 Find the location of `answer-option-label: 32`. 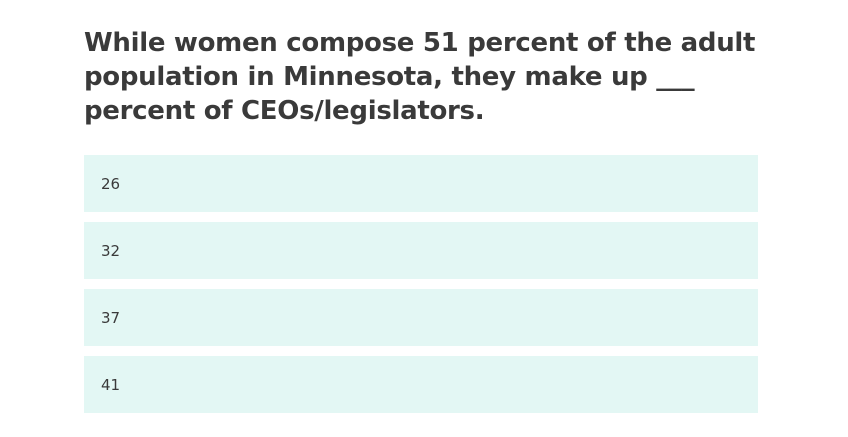

answer-option-label: 32 is located at coordinates (111, 250).